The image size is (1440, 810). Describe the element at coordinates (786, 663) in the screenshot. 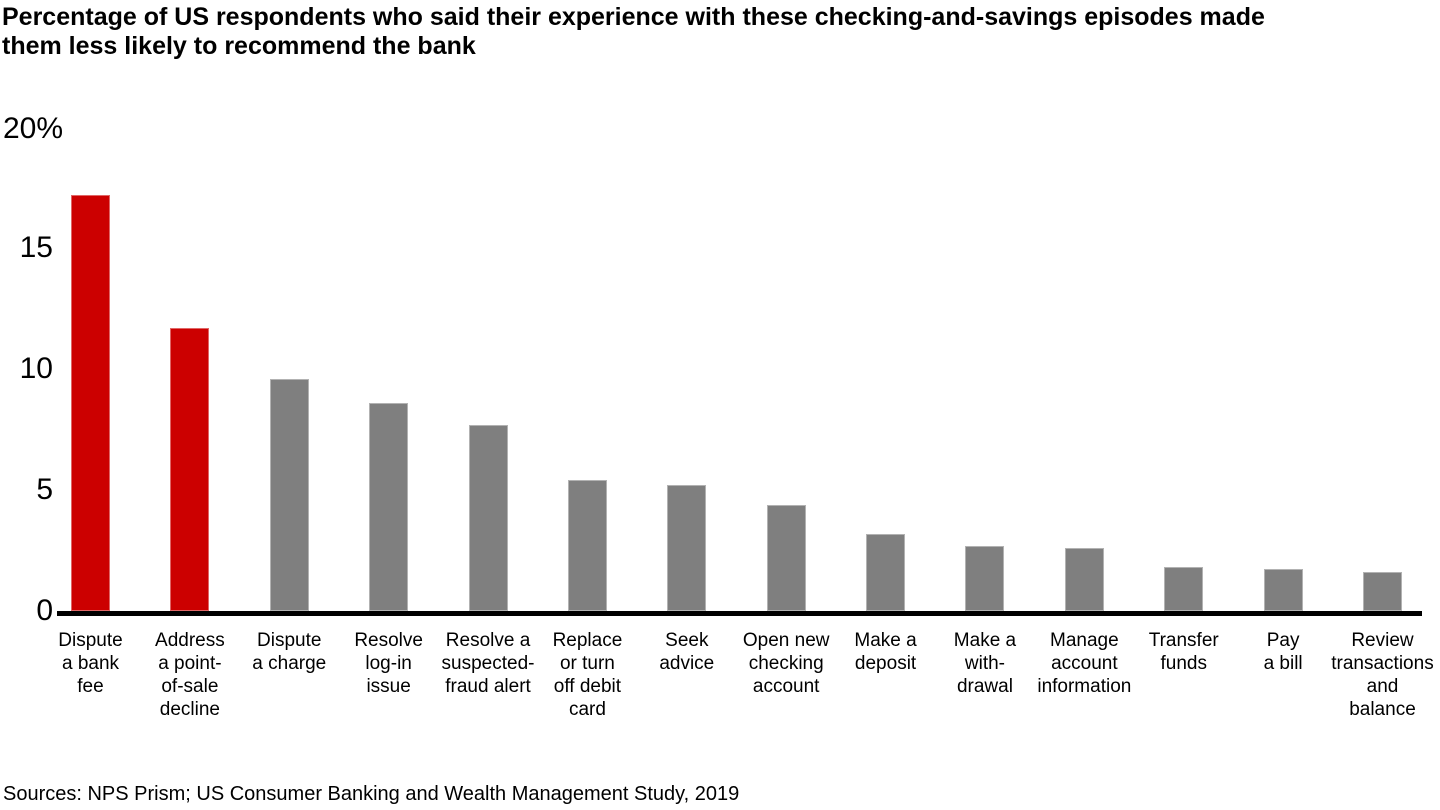

I see `category-label-8: Open new checking account` at that location.